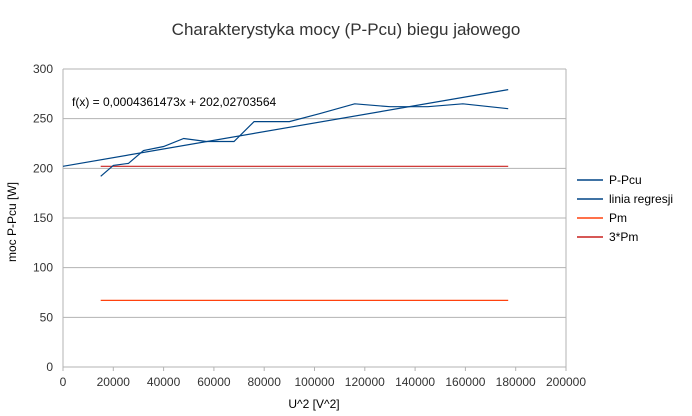 The image size is (692, 416). What do you see at coordinates (566, 382) in the screenshot?
I see `x-tick-label: 200000` at bounding box center [566, 382].